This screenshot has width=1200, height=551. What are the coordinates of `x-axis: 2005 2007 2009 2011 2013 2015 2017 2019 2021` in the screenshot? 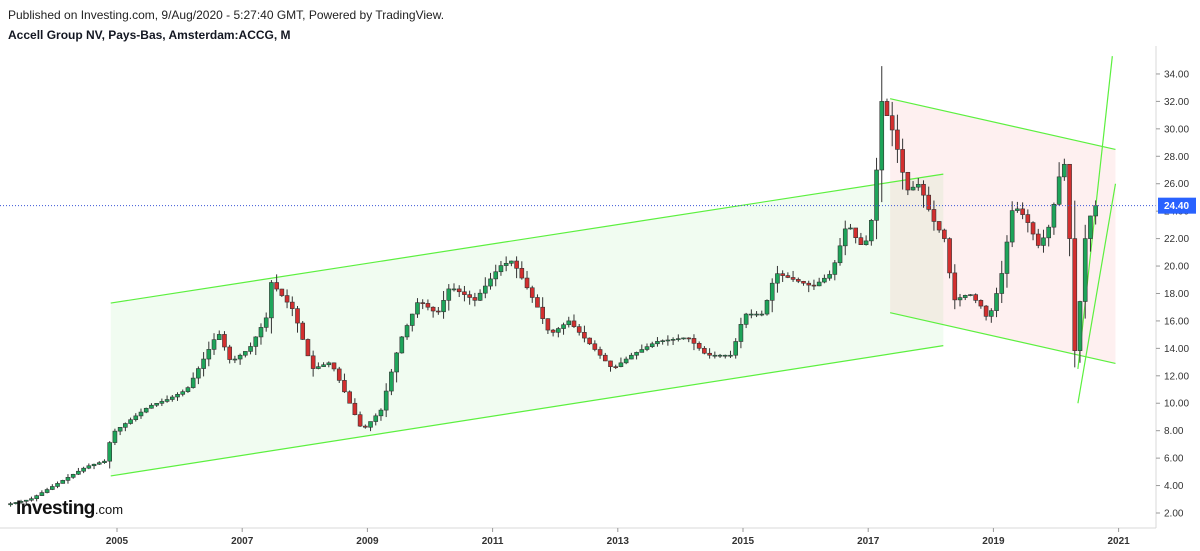 It's located at (618, 537).